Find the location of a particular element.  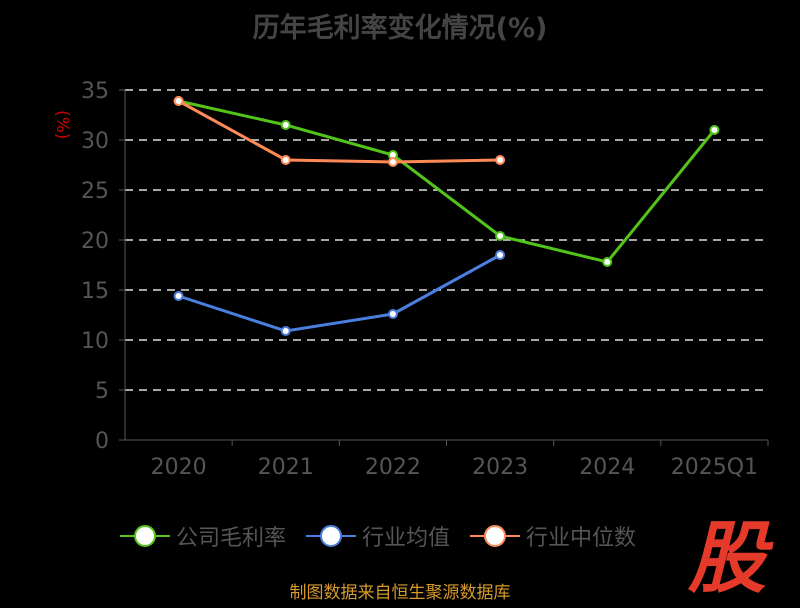

y-tick-label: 5 is located at coordinates (102, 391).